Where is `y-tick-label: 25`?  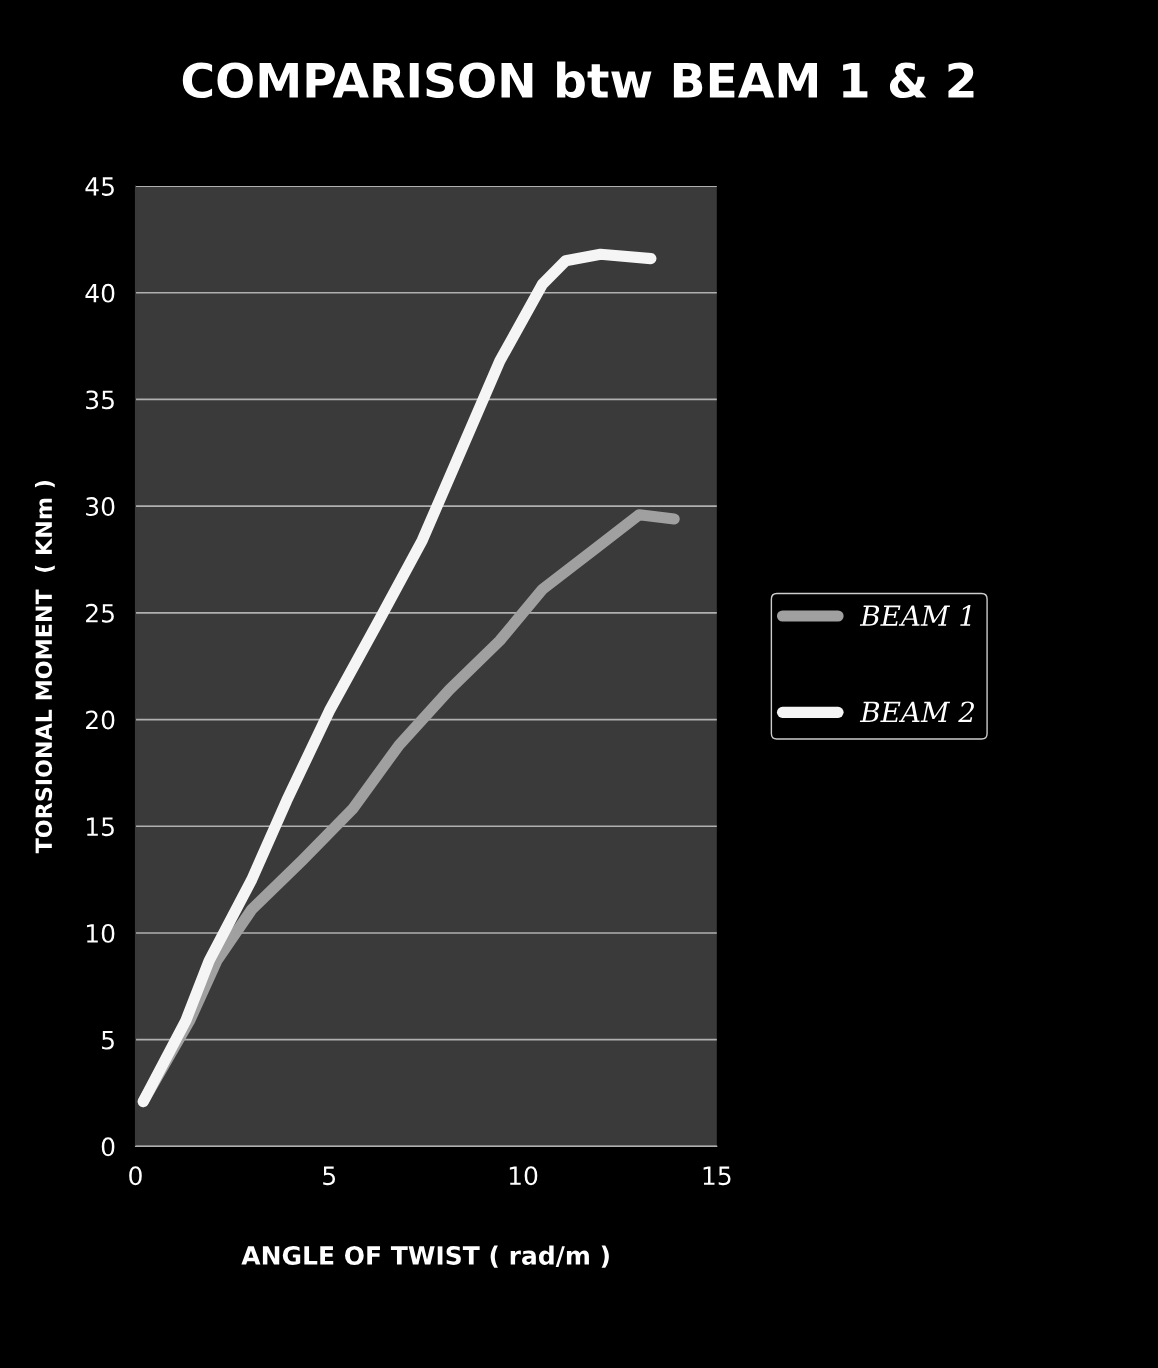 y-tick-label: 25 is located at coordinates (100, 613).